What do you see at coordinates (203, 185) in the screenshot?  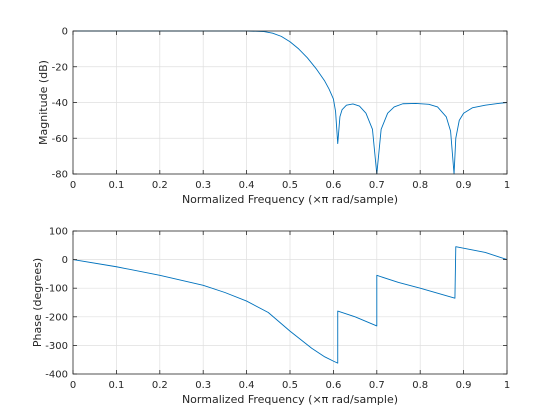 I see `magnitude-x-tick-label: 0.3` at bounding box center [203, 185].